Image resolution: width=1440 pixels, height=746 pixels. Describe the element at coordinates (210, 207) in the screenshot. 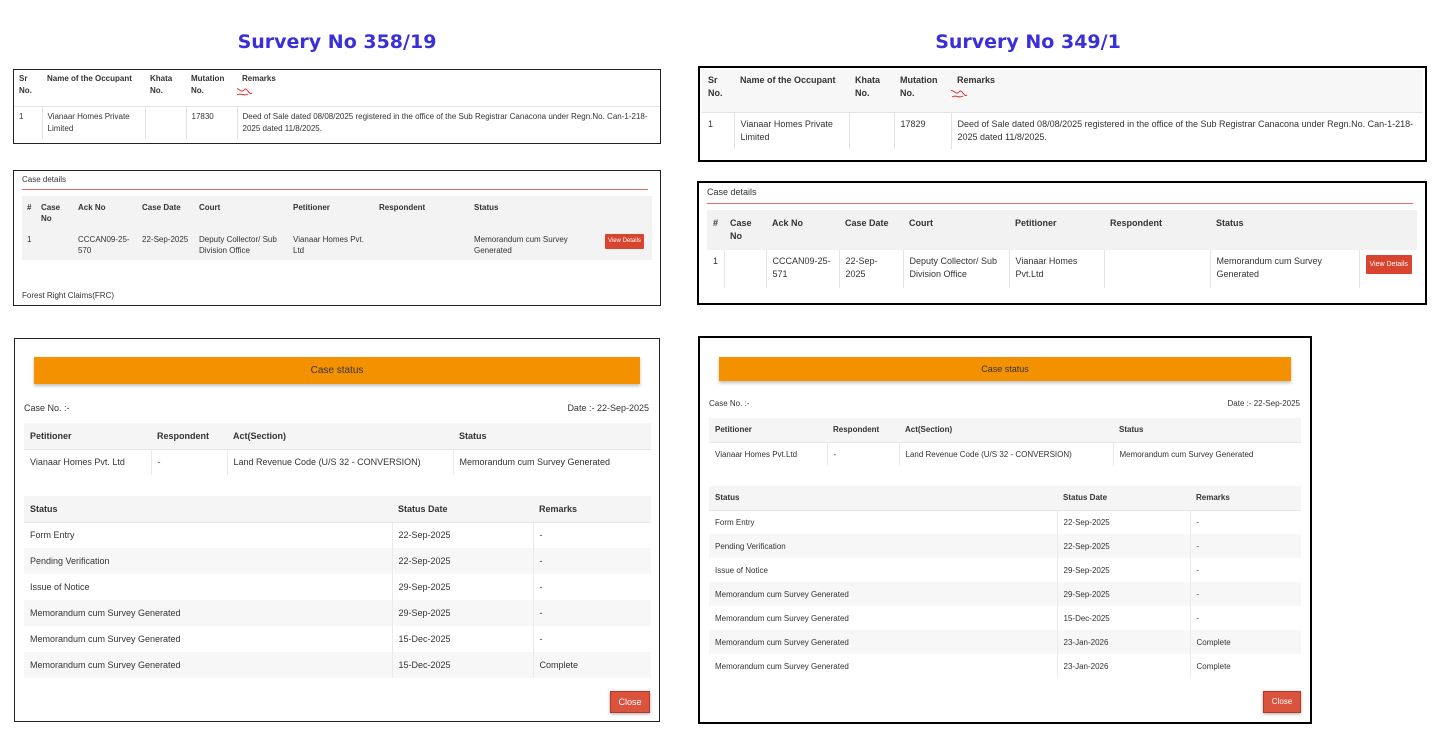

I see `col-court: Court` at that location.